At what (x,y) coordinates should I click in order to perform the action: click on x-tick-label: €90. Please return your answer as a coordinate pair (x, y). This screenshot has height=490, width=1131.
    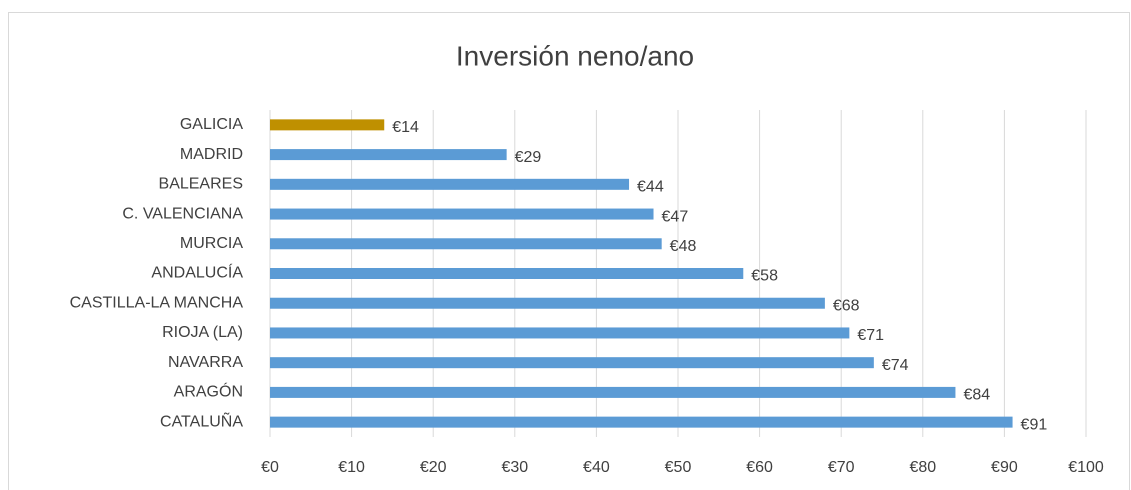
    Looking at the image, I should click on (1004, 467).